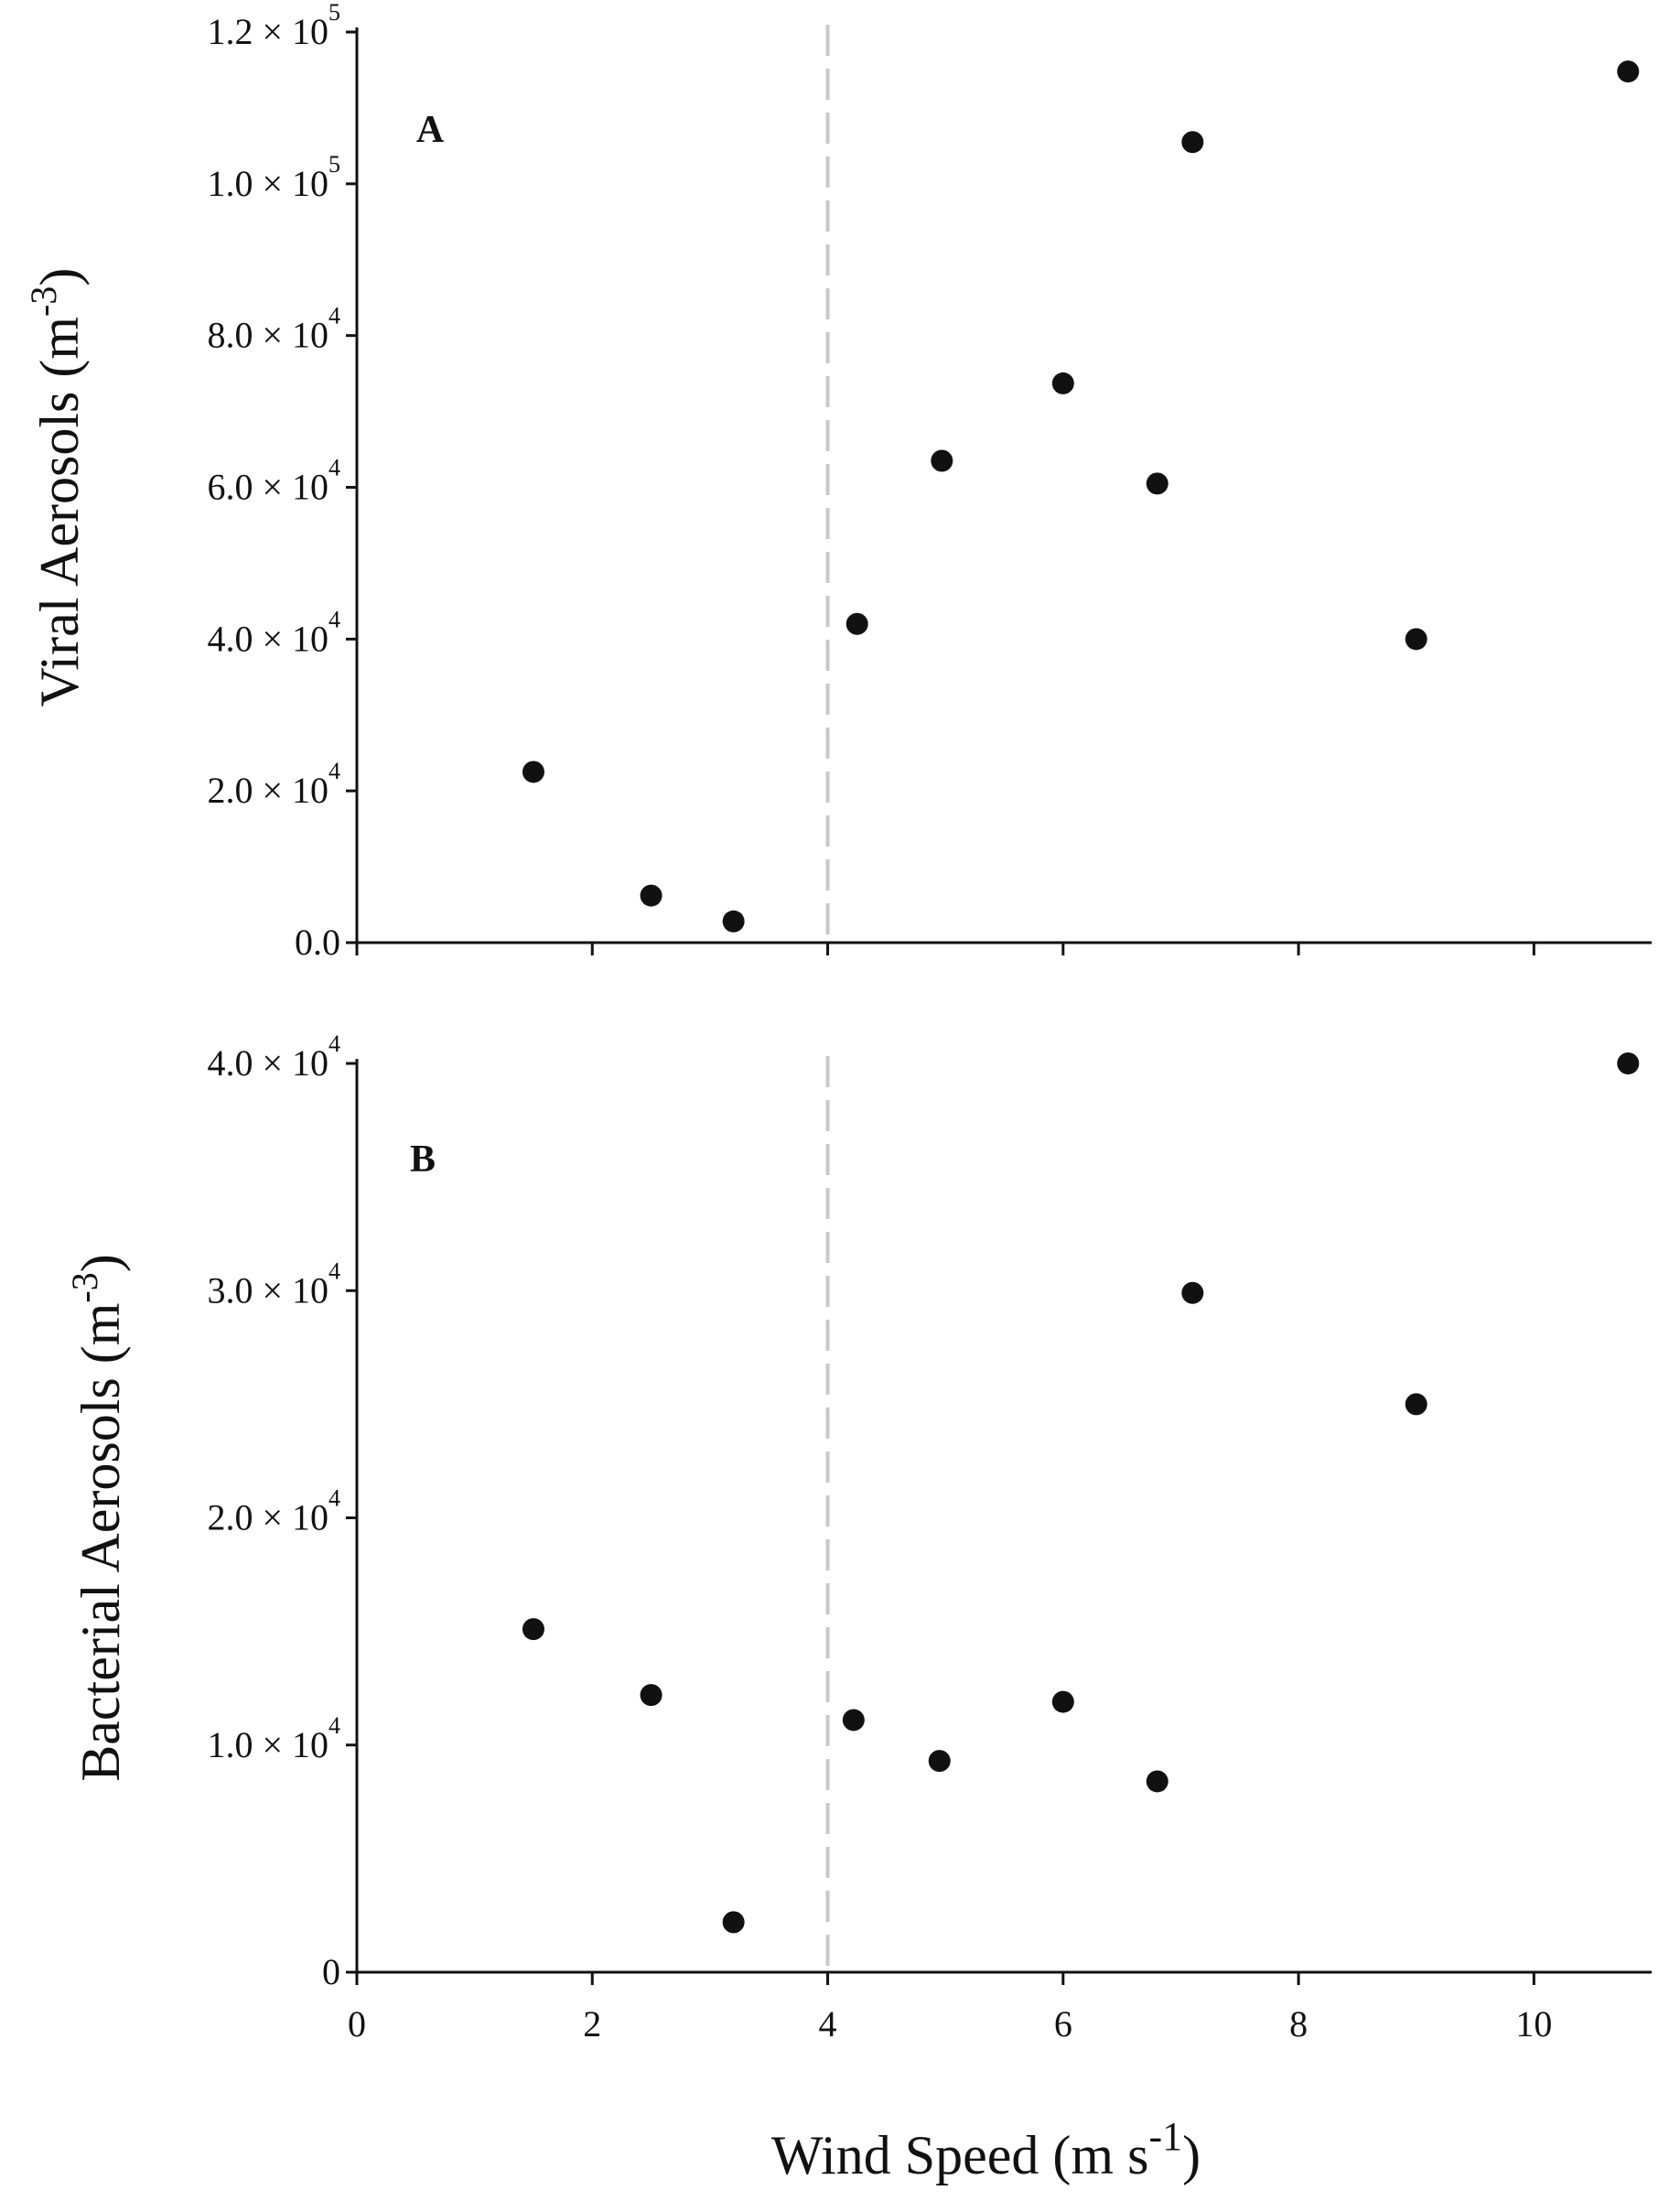  What do you see at coordinates (1298, 2024) in the screenshot?
I see `x-tick-label: 8` at bounding box center [1298, 2024].